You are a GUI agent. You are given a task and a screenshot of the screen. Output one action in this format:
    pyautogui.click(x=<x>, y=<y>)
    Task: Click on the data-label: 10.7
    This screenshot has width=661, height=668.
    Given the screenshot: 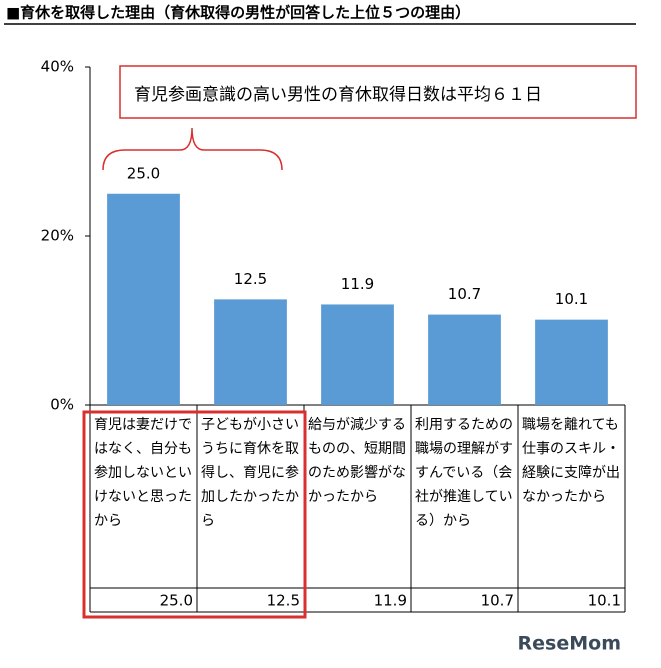 What is the action you would take?
    pyautogui.click(x=464, y=294)
    